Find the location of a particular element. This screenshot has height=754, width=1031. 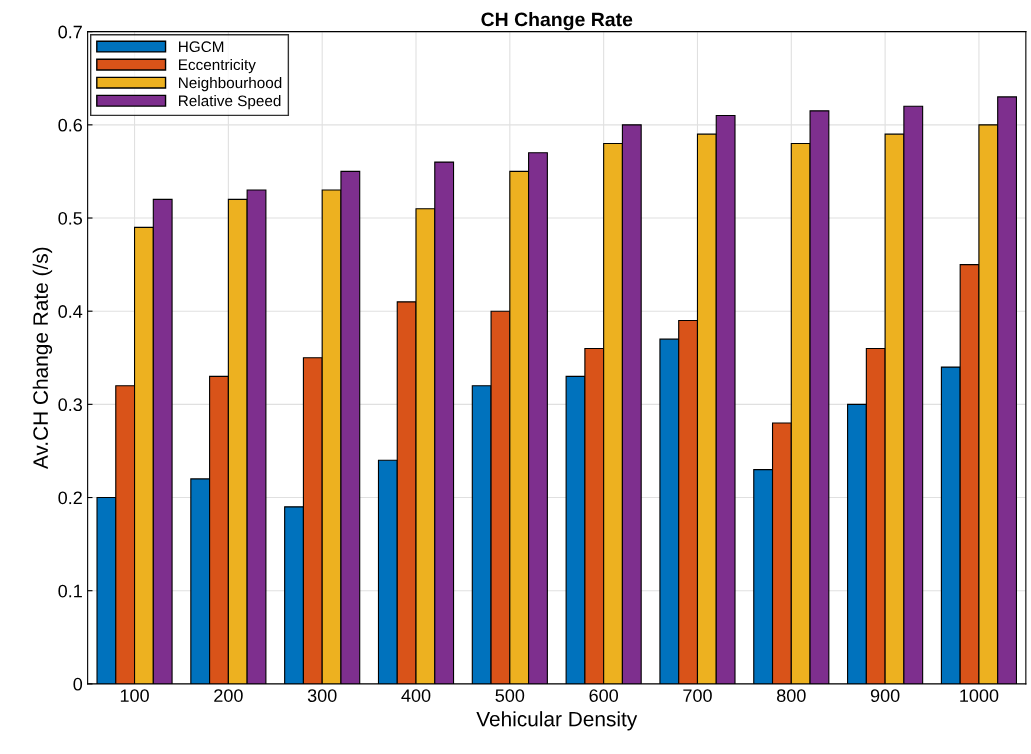

x-tick-label: 700 is located at coordinates (697, 695).